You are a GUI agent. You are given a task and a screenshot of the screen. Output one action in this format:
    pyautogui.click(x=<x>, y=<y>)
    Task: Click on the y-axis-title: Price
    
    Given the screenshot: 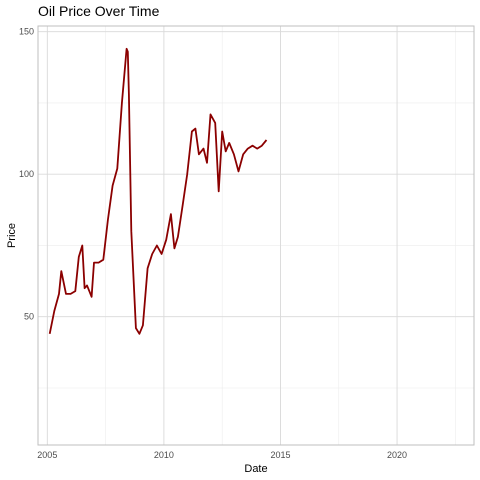 What is the action you would take?
    pyautogui.click(x=12, y=235)
    